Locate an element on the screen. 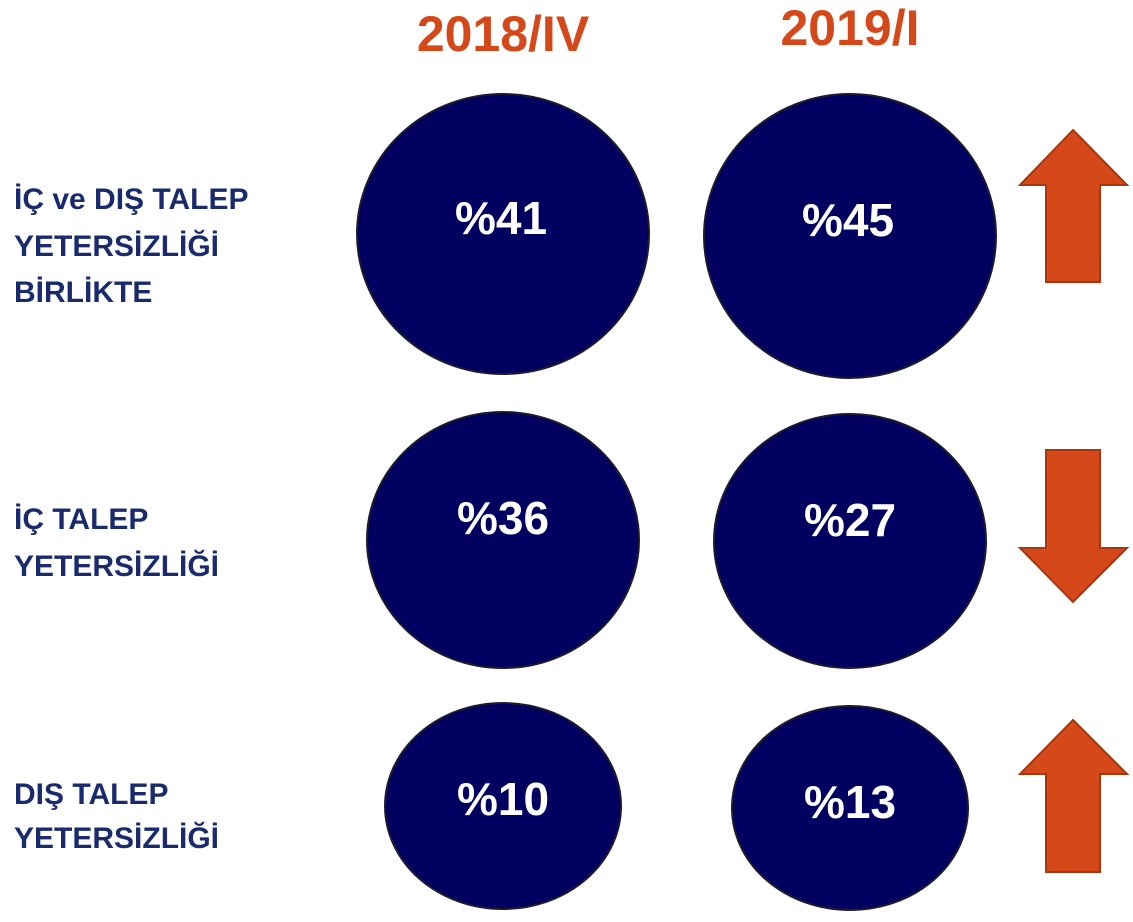 The image size is (1133, 922). row-label: DIŞ TALEP is located at coordinates (91, 794).